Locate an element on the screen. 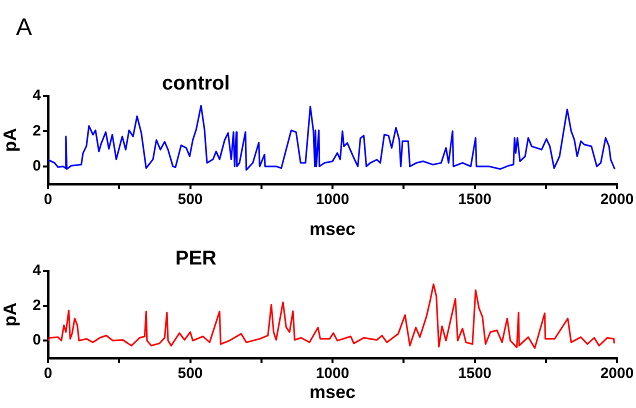  chart-title: PER is located at coordinates (196, 259).